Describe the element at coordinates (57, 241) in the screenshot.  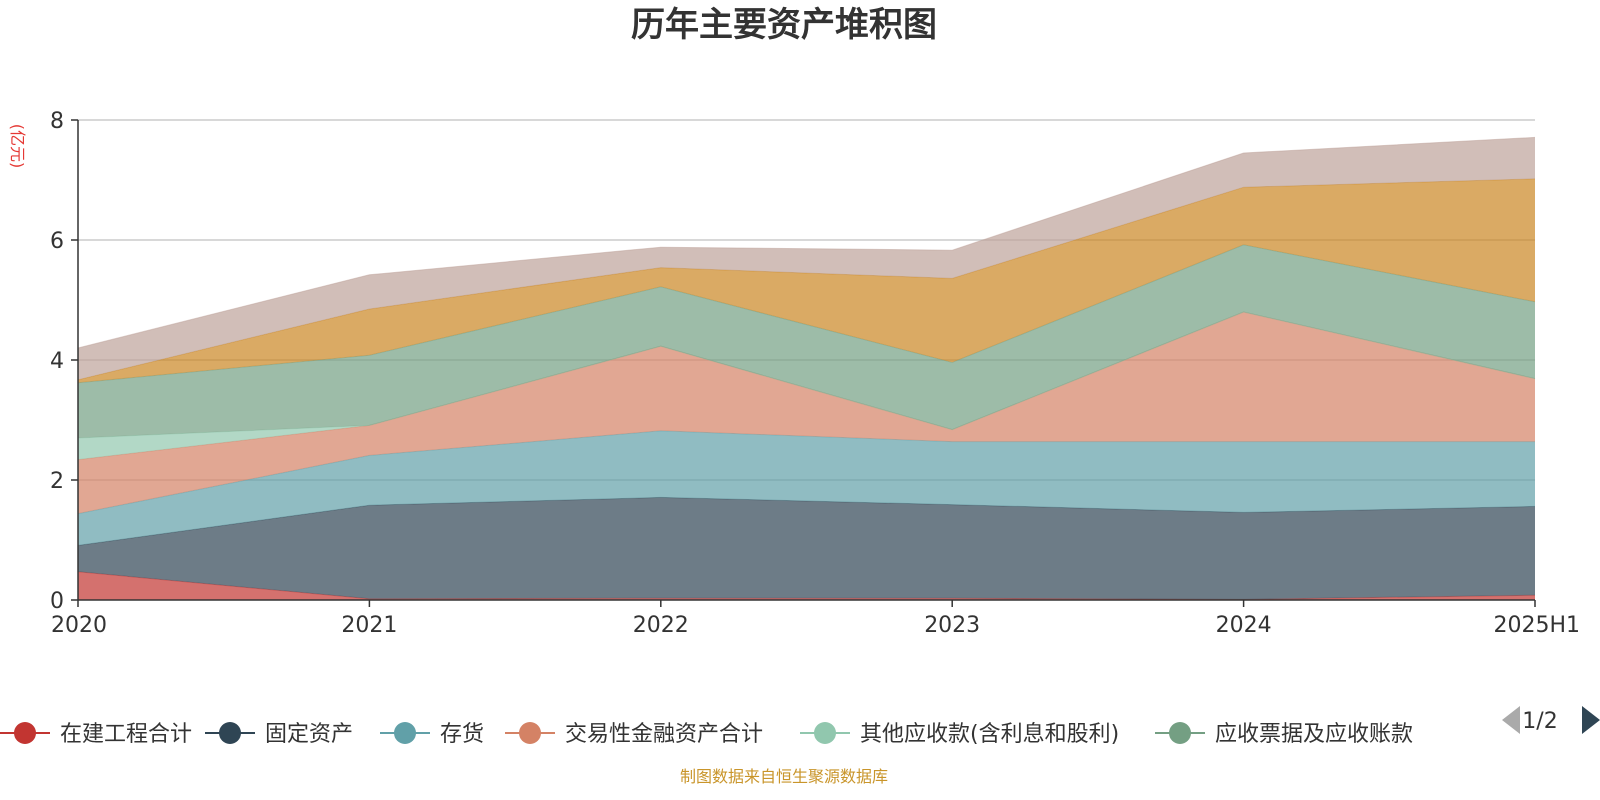
I see `y-tick-label: 6` at that location.